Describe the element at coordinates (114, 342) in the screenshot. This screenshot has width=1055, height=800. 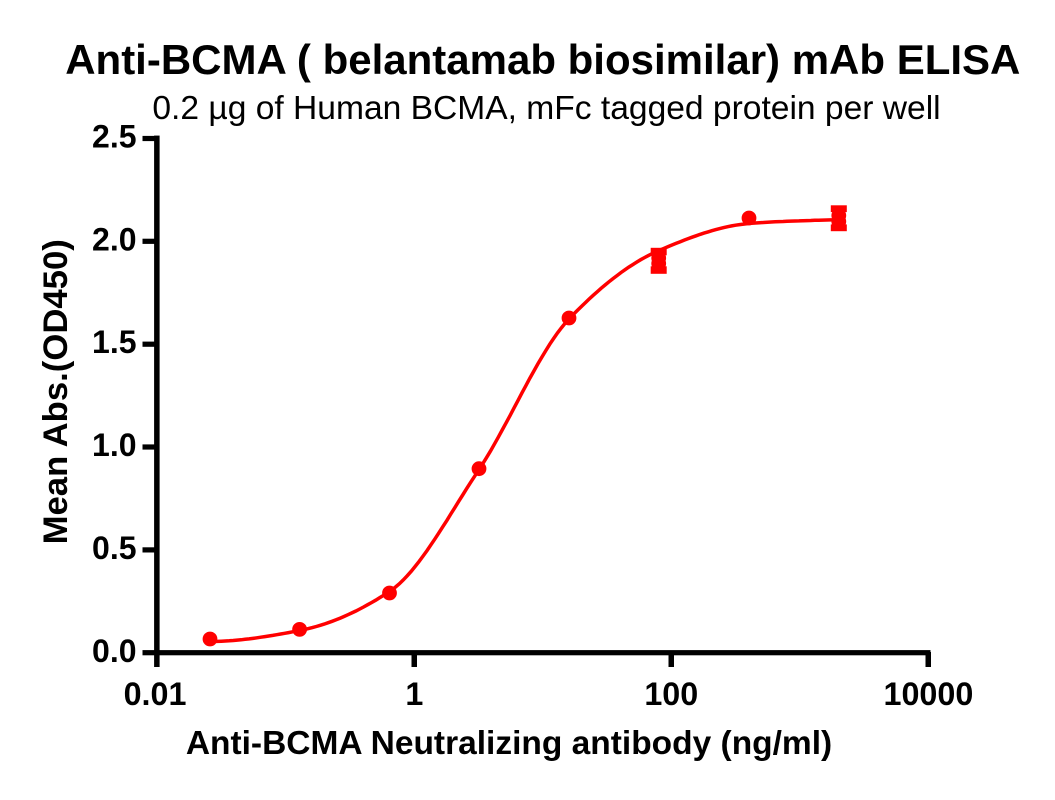
I see `svg-text: 1.5` at that location.